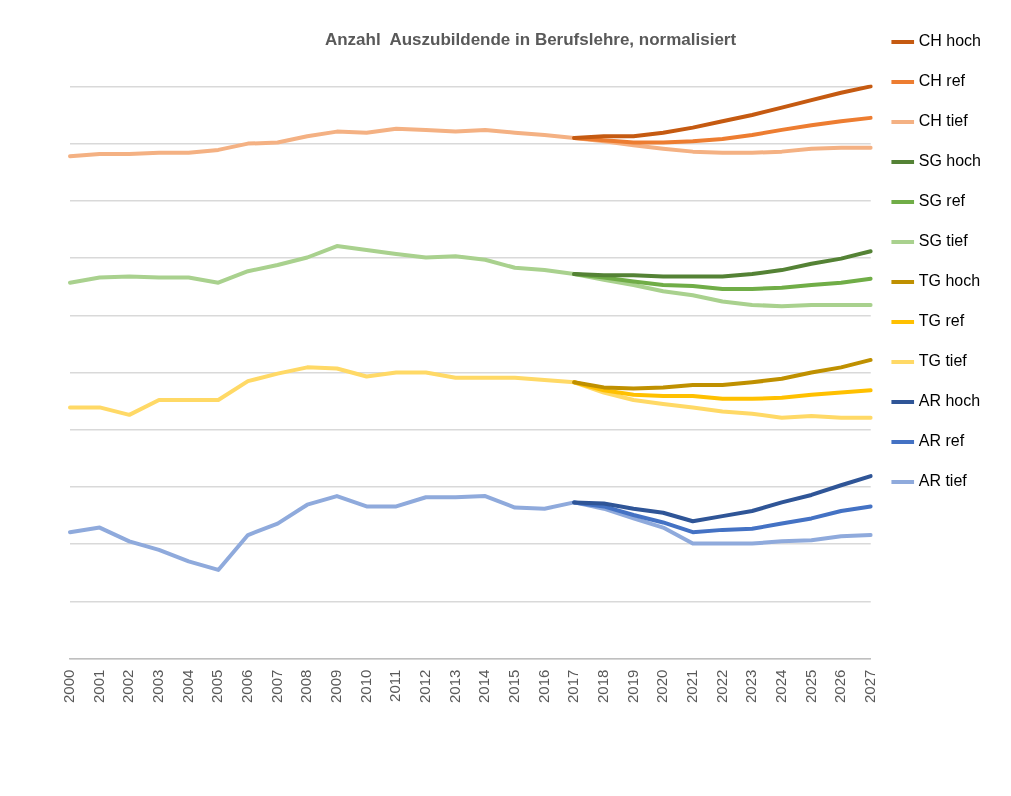  What do you see at coordinates (217, 686) in the screenshot?
I see `x-tick-label: 2005` at bounding box center [217, 686].